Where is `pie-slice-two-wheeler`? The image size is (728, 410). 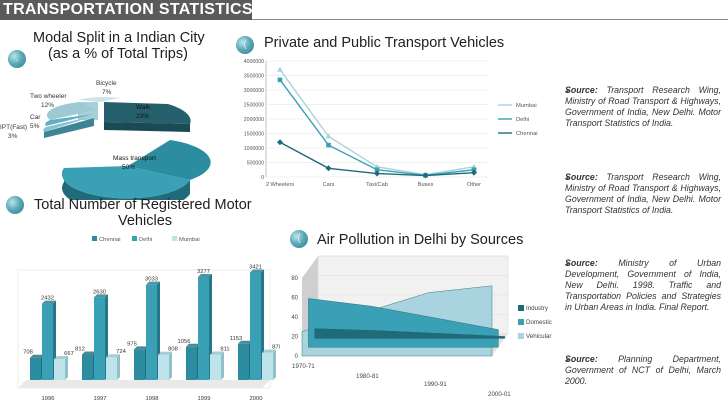
pie-slice-two-wheeler is located at coordinates (71, 111).